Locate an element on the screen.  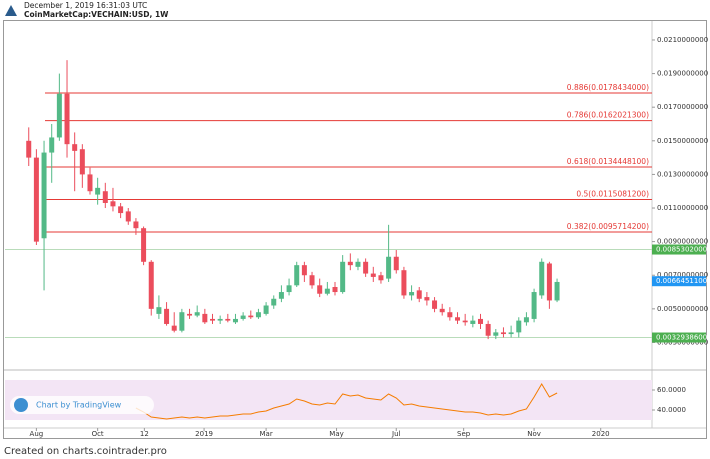
x-tick-label: May is located at coordinates (336, 434).